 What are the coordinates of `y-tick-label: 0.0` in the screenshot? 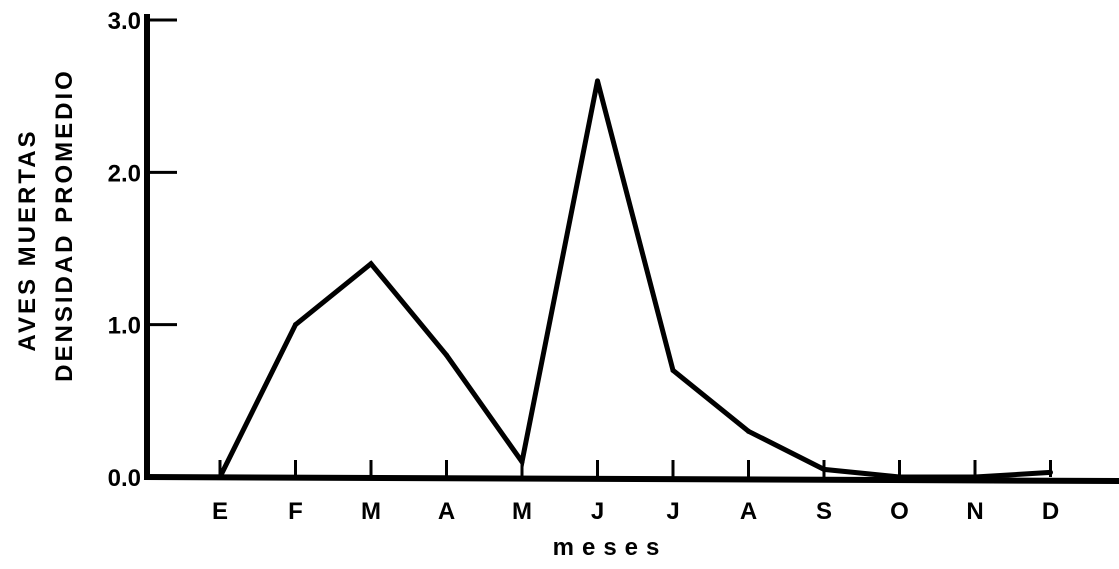 It's located at (124, 478).